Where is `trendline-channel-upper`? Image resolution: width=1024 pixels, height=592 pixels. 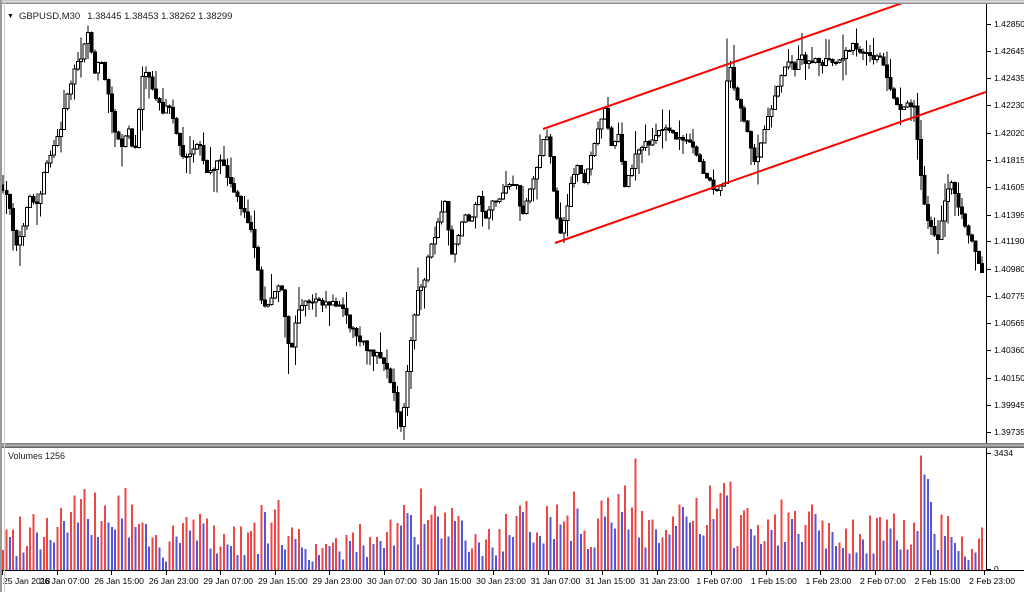
trendline-channel-upper is located at coordinates (725, 67).